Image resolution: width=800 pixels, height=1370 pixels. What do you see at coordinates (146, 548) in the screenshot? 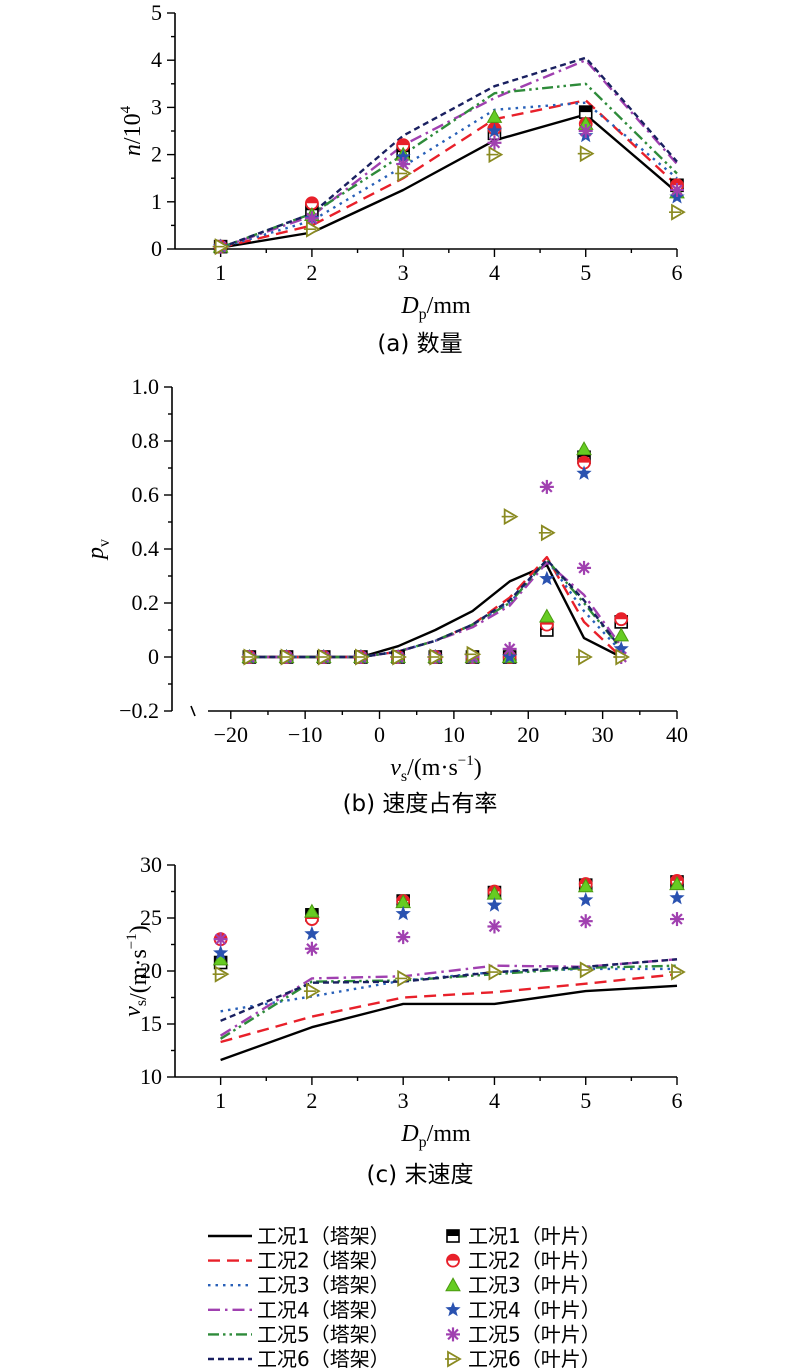
I see `y-tick-label: 0.4` at bounding box center [146, 548].